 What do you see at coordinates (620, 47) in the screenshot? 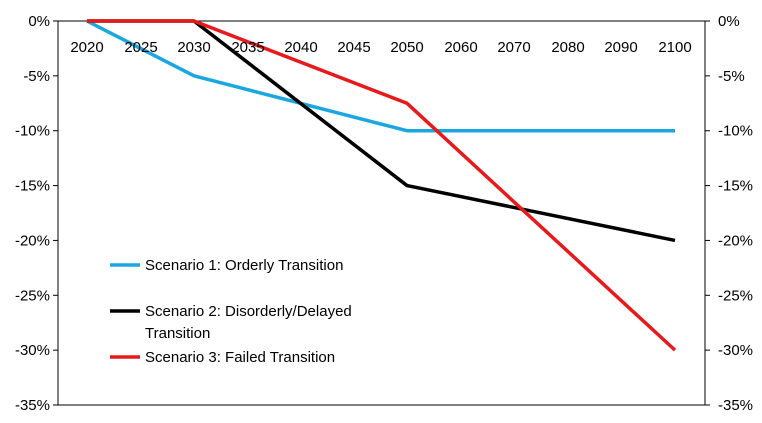
I see `x-tick-label: 2090` at bounding box center [620, 47].